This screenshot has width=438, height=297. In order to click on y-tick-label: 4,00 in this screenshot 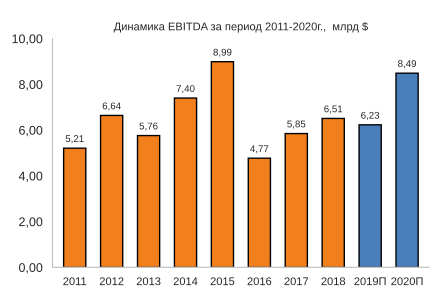, I will do `click(30, 177)`.